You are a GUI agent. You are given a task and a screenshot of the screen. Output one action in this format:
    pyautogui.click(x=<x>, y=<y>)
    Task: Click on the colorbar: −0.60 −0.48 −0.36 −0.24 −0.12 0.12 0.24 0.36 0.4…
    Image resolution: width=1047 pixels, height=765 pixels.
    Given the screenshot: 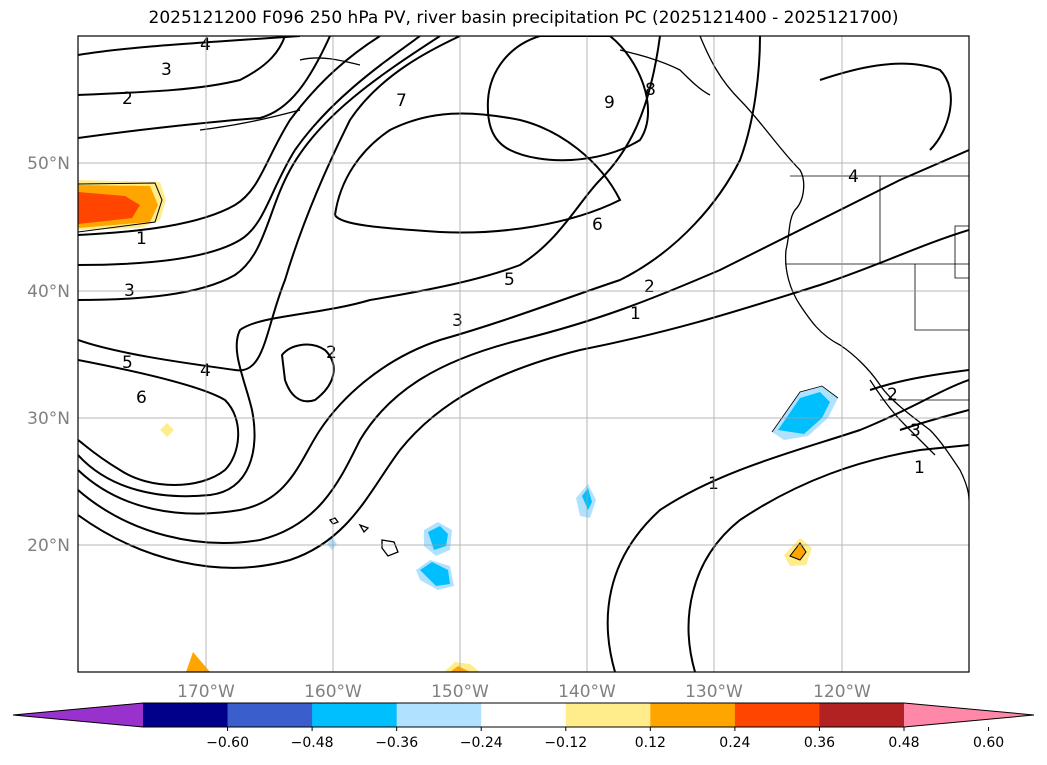 What is the action you would take?
    pyautogui.click(x=523, y=726)
    